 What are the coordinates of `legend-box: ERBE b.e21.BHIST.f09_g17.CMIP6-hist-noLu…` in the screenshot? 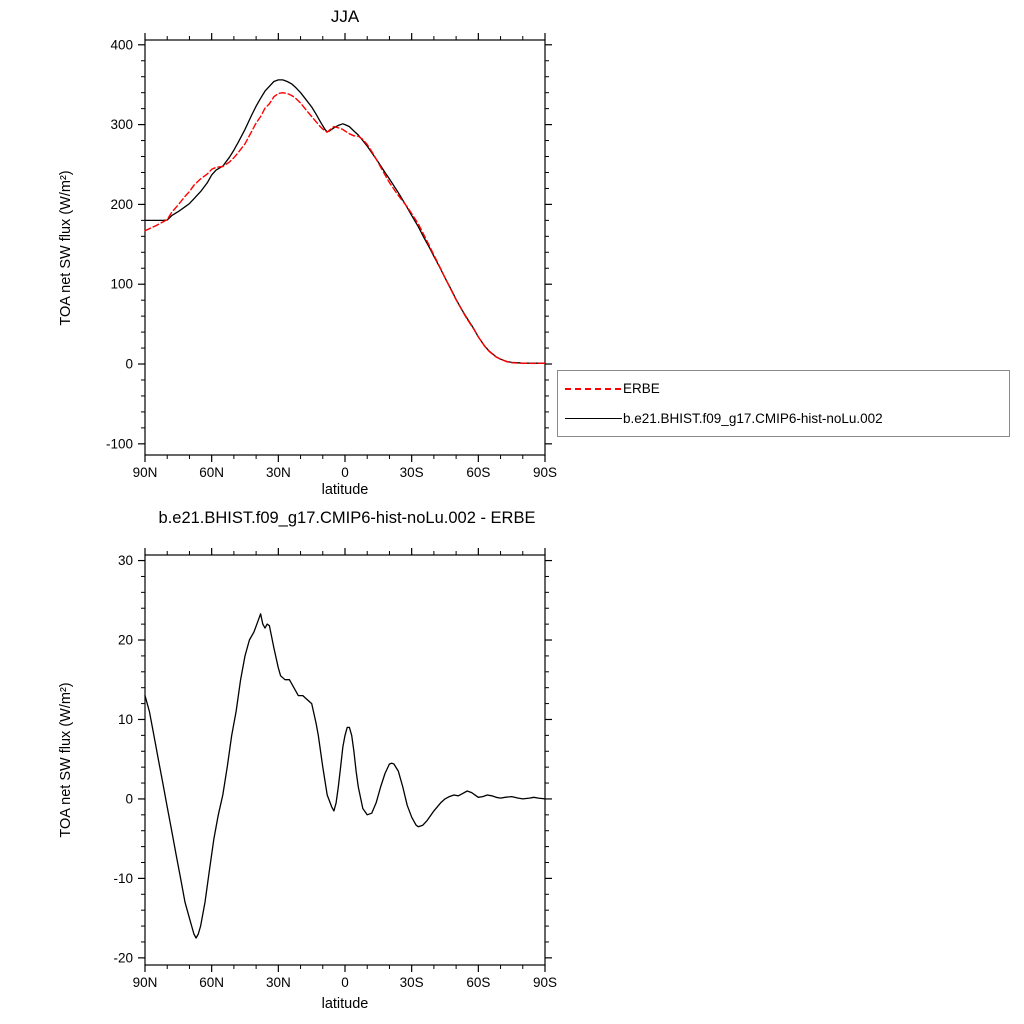 It's located at (783, 403).